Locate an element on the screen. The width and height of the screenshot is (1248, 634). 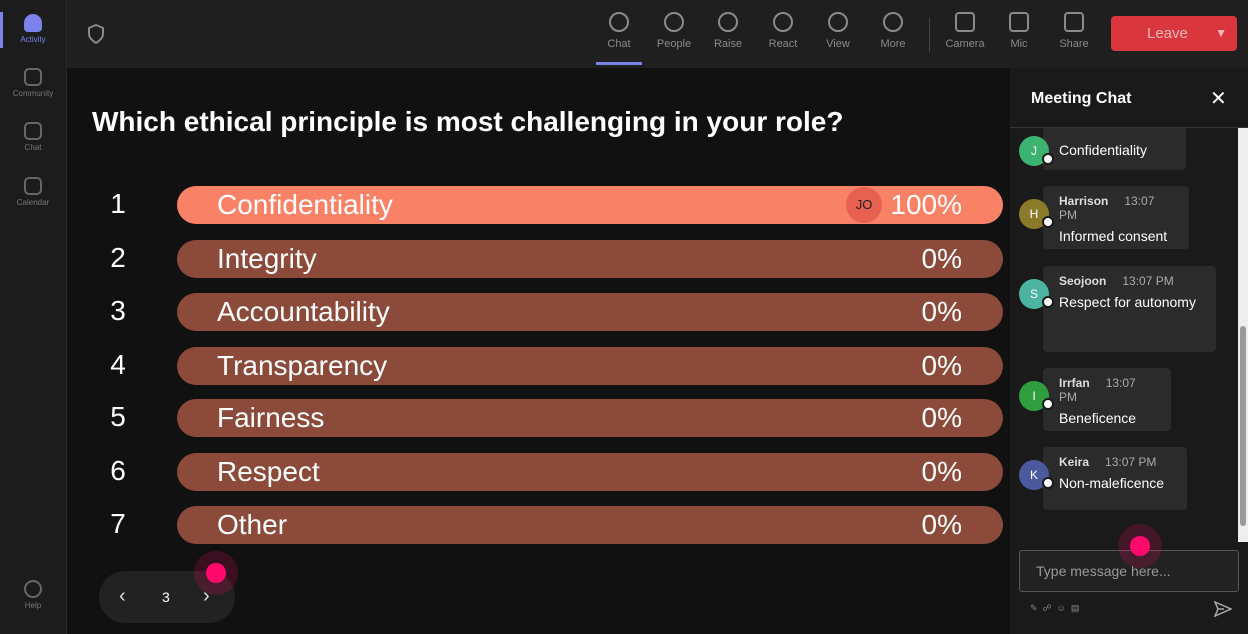
message-header: Irrfan 13:07 PM is located at coordinates (1107, 390).